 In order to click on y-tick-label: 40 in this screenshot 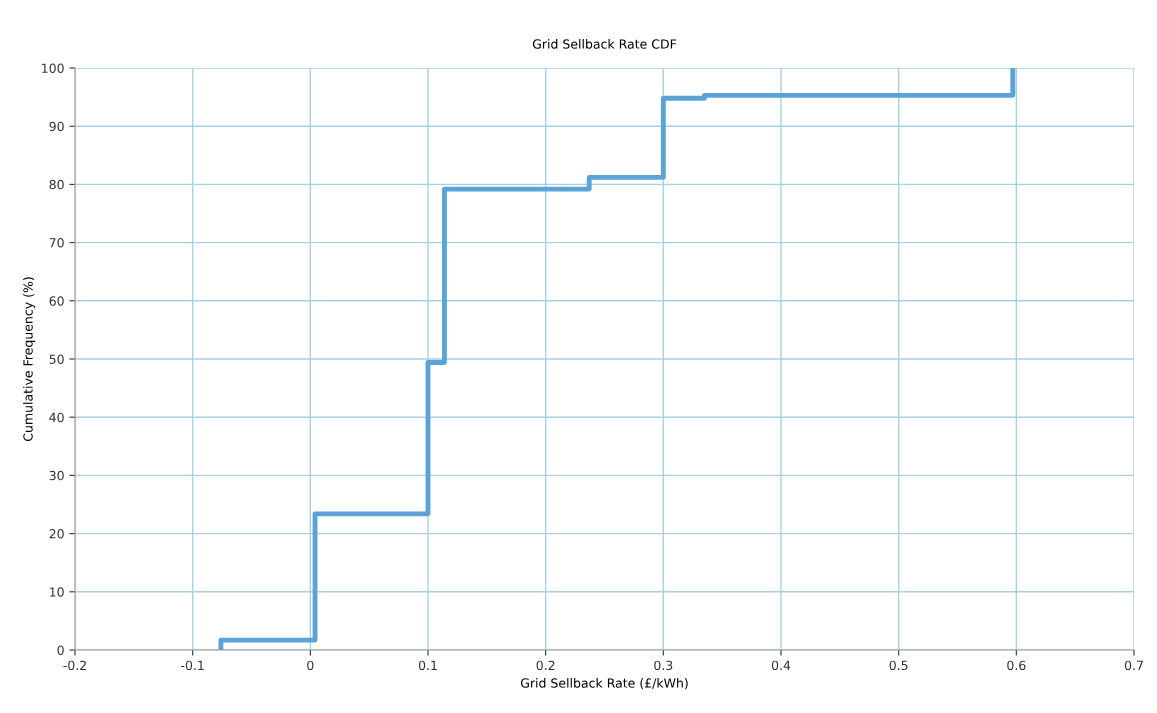, I will do `click(56, 417)`.